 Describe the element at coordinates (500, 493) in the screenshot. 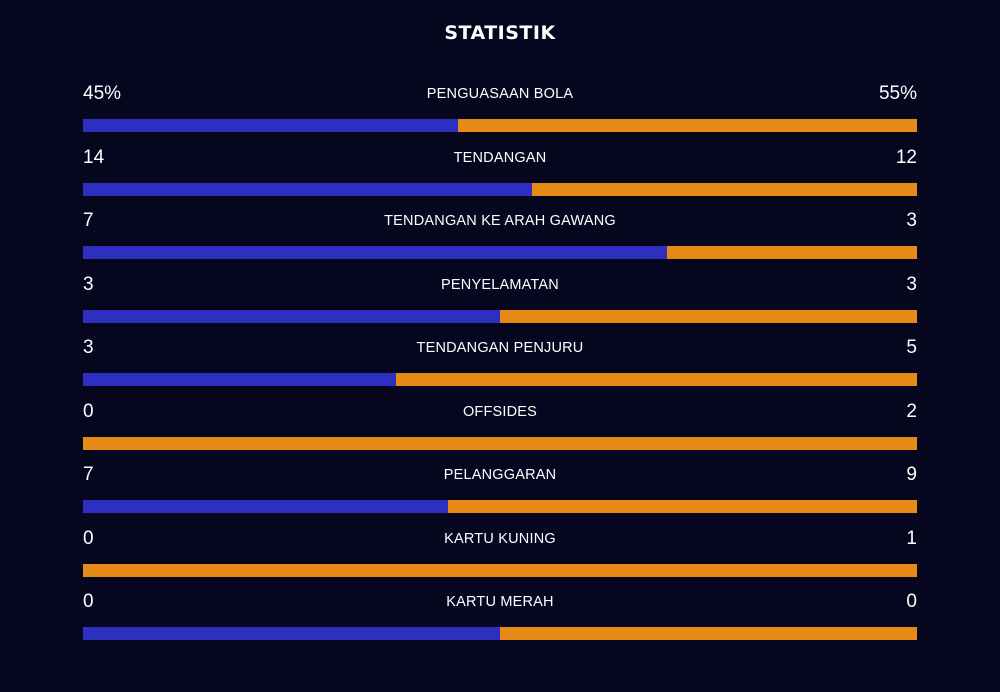

I see `stat-row-fouls: 7 PELANGGARAN 9` at that location.